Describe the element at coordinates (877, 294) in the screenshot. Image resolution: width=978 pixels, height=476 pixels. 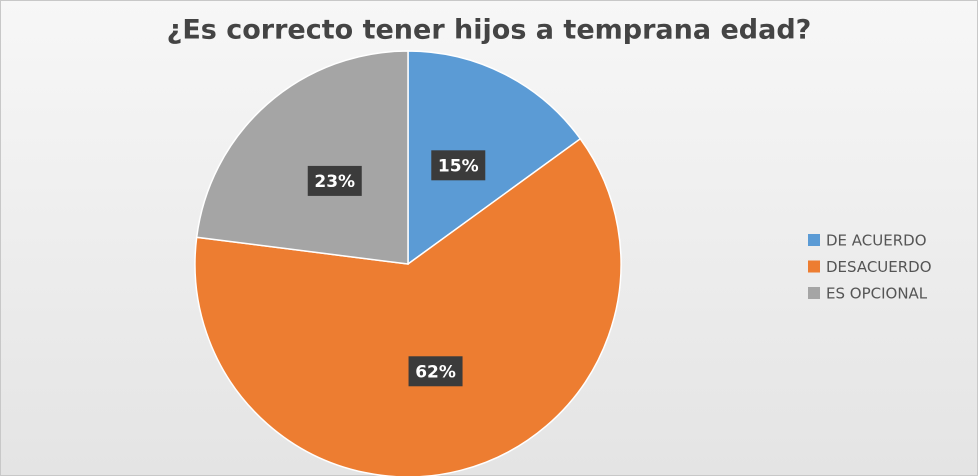
I see `legend-label: ES OPCIONAL` at that location.